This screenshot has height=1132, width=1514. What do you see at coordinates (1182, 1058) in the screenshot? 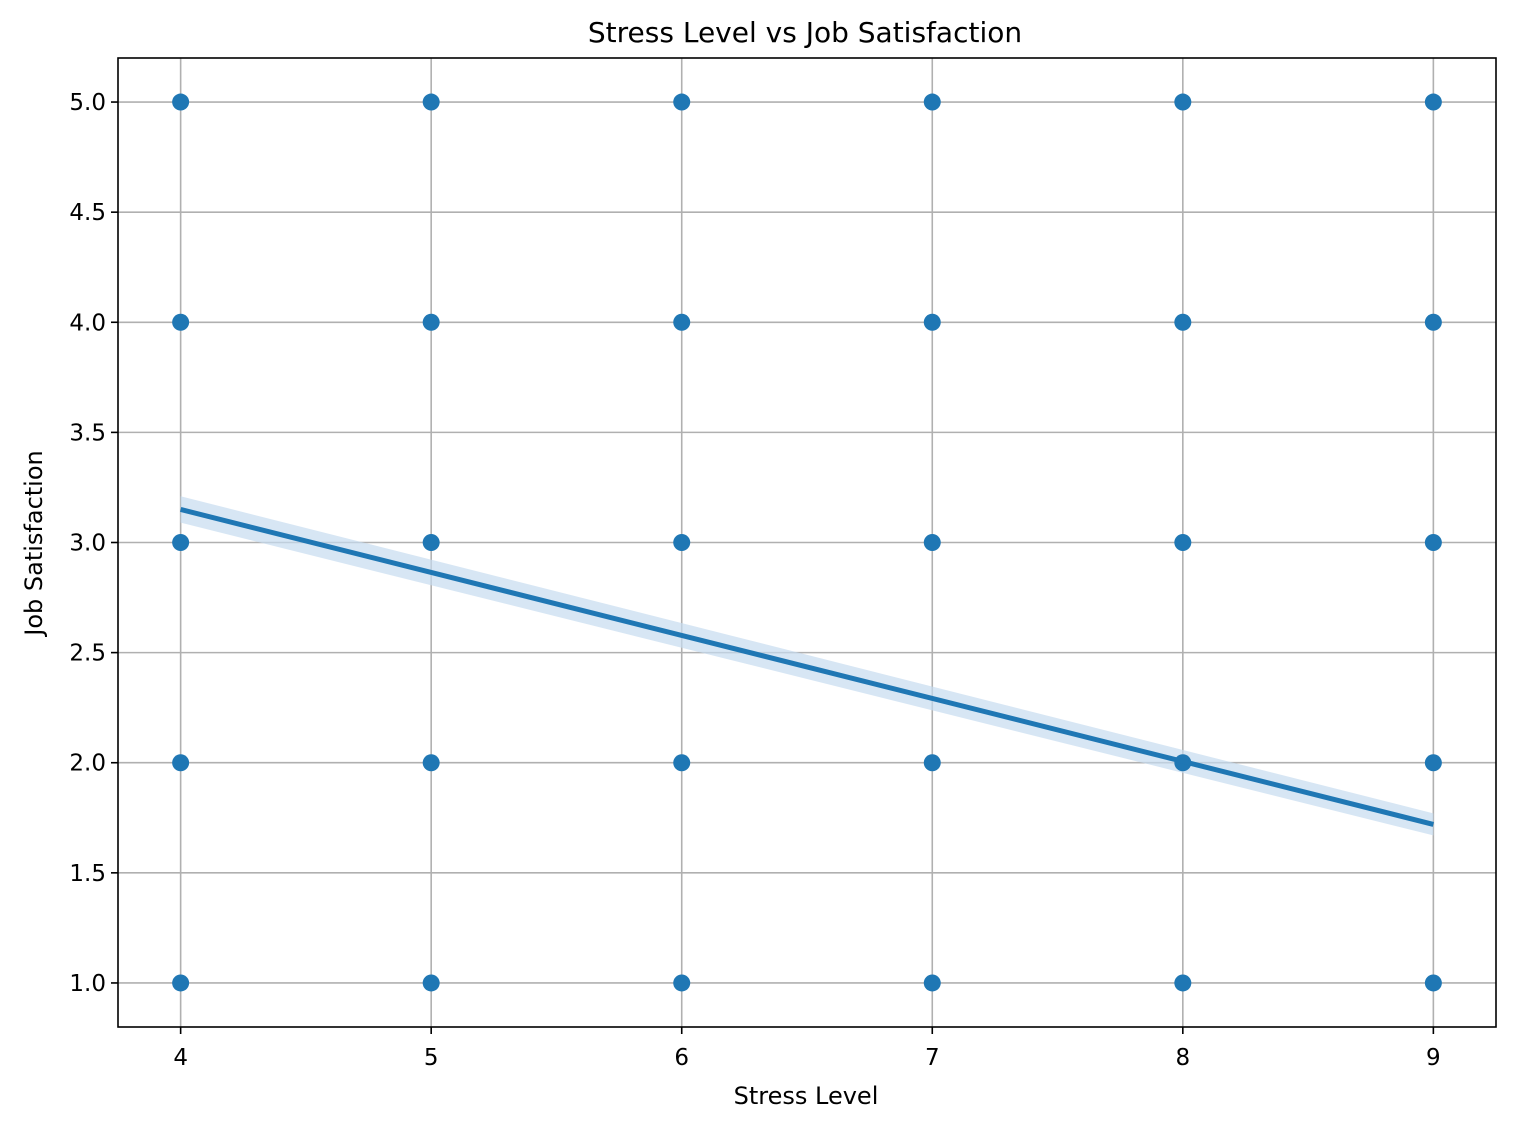
I see `x-tick-label: 8` at bounding box center [1182, 1058].